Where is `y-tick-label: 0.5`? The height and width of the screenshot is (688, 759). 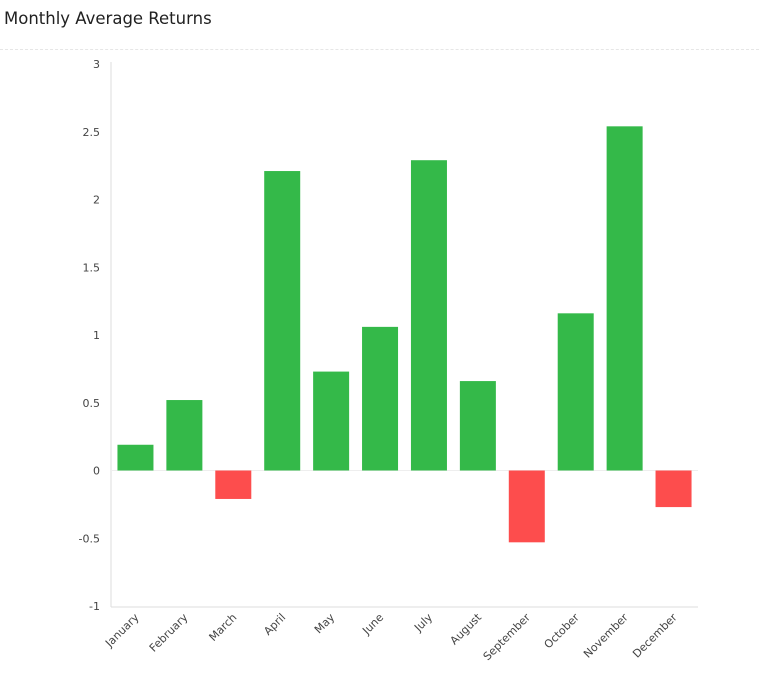
y-tick-label: 0.5 is located at coordinates (92, 403).